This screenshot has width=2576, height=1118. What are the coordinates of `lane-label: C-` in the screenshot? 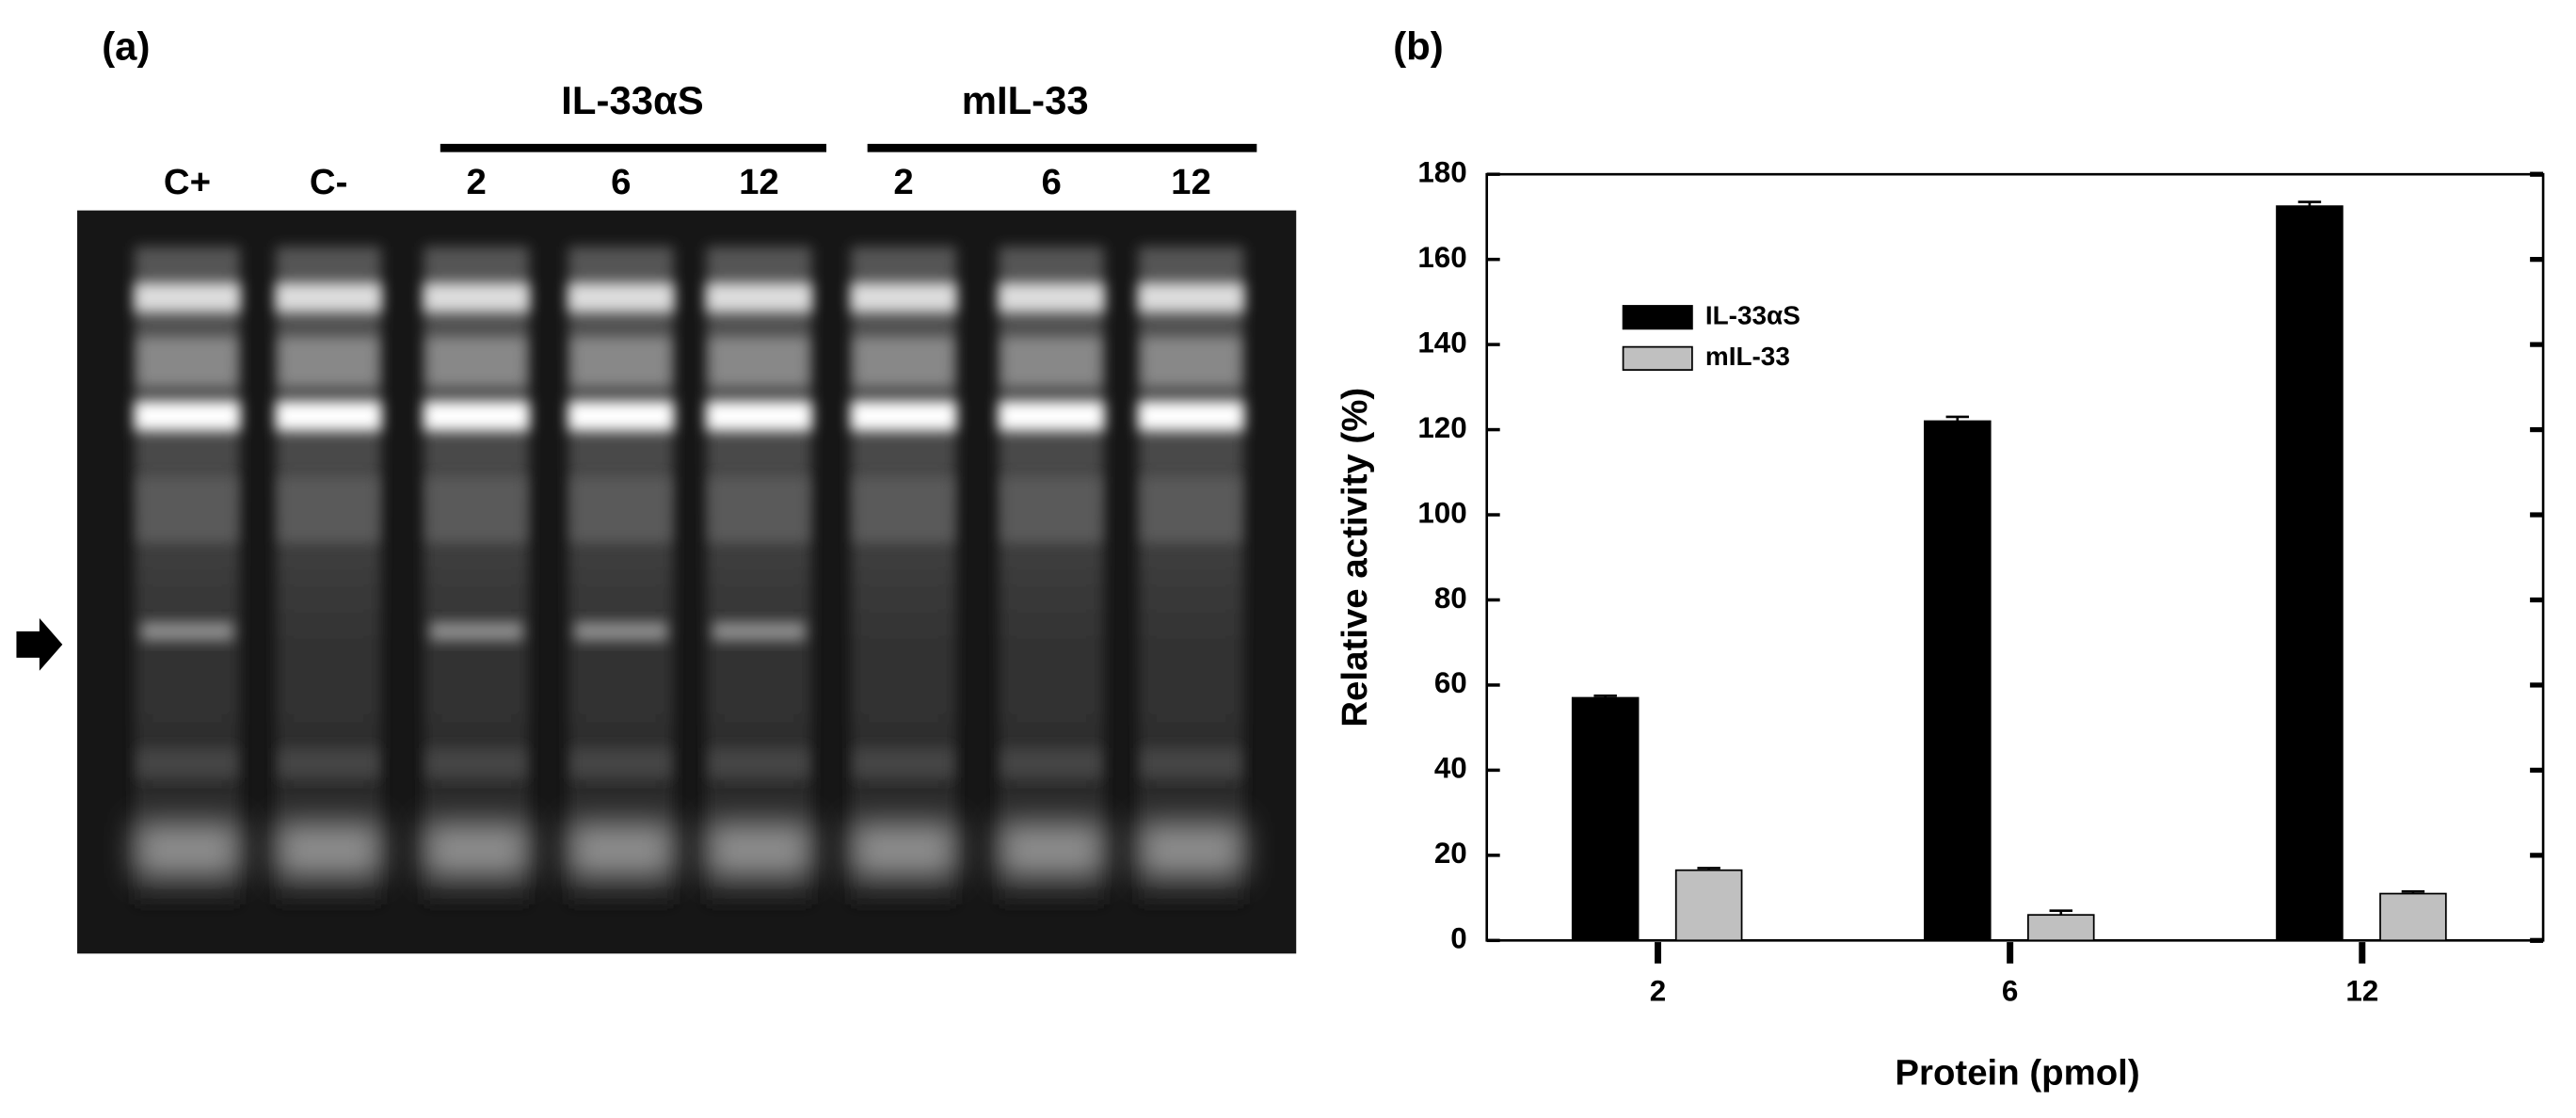 It's located at (329, 182).